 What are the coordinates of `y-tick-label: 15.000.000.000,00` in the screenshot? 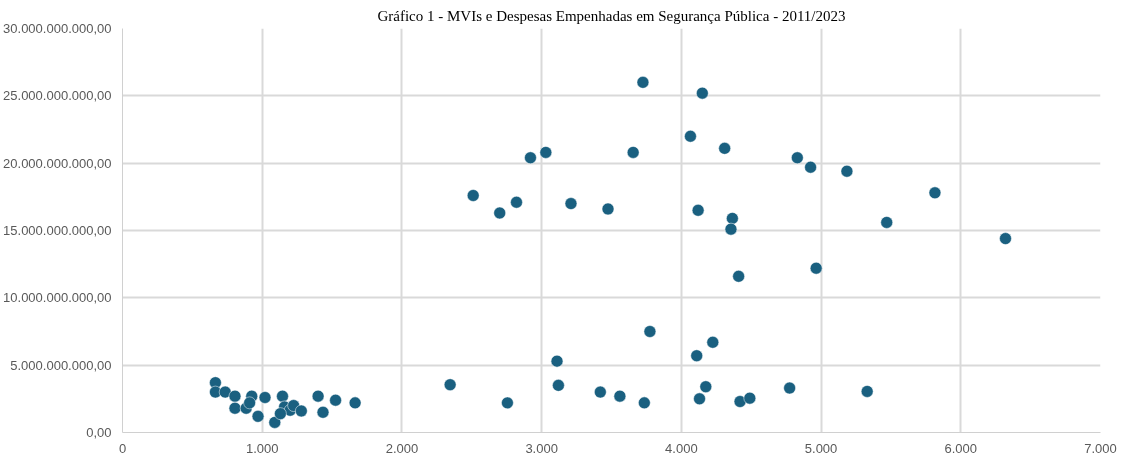 It's located at (57, 230).